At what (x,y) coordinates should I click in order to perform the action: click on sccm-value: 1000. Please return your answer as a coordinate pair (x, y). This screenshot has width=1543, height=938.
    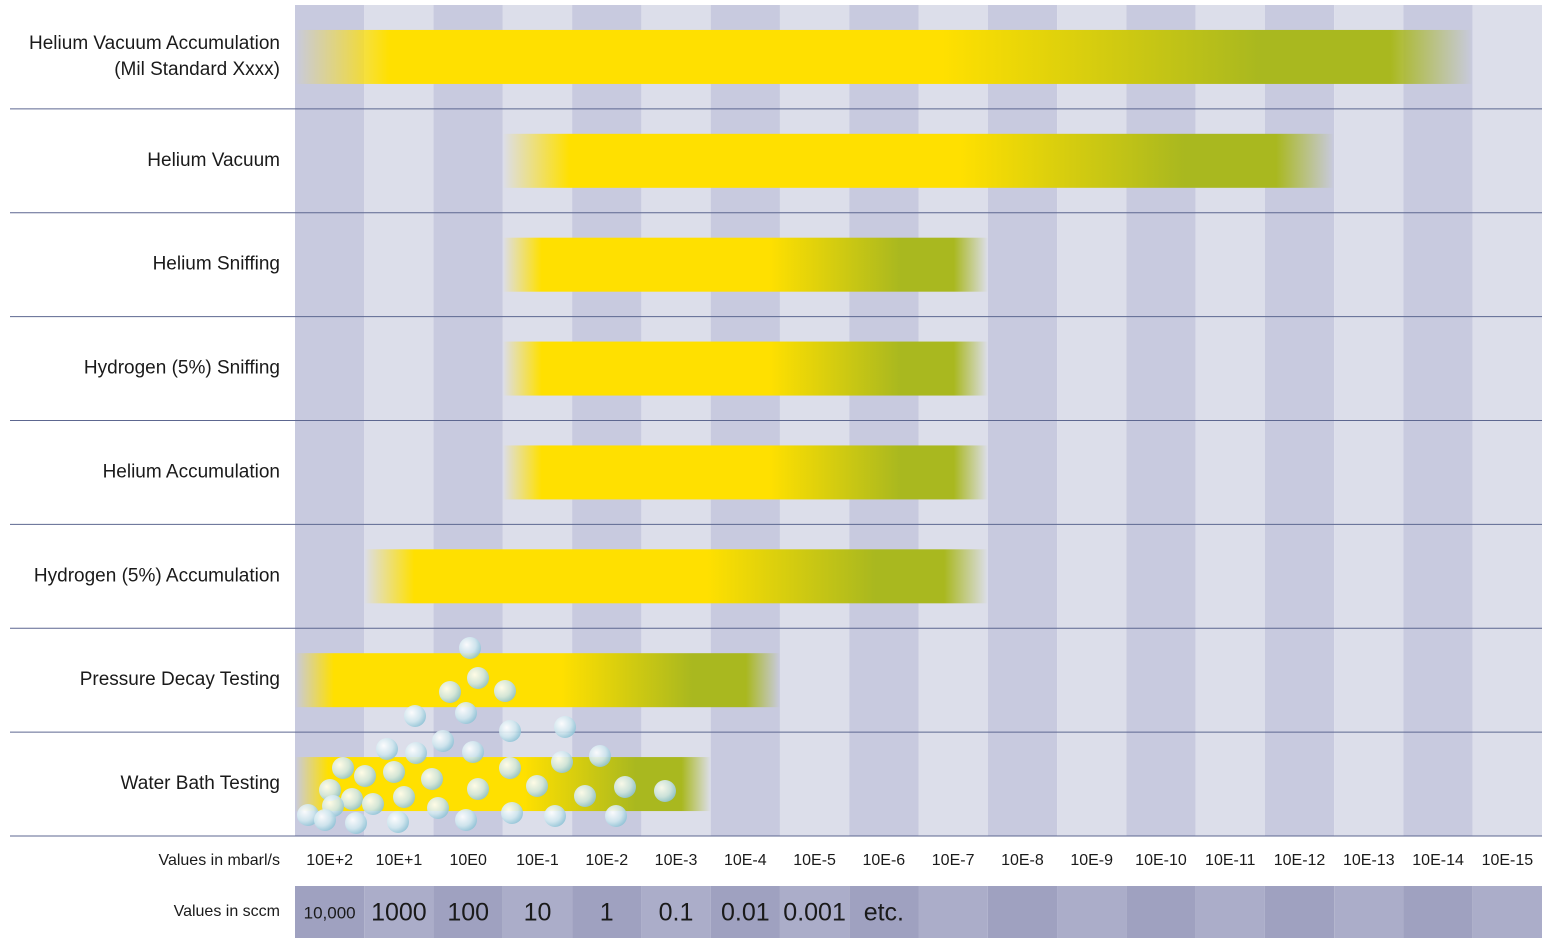
    Looking at the image, I should click on (399, 913).